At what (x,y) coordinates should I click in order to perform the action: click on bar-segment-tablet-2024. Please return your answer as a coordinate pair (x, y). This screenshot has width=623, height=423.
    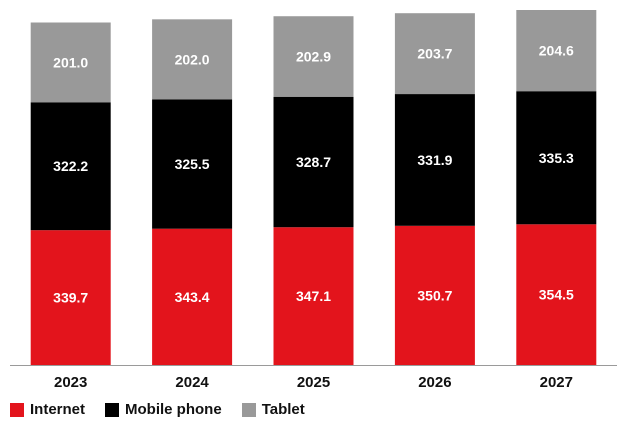
    Looking at the image, I should click on (192, 59).